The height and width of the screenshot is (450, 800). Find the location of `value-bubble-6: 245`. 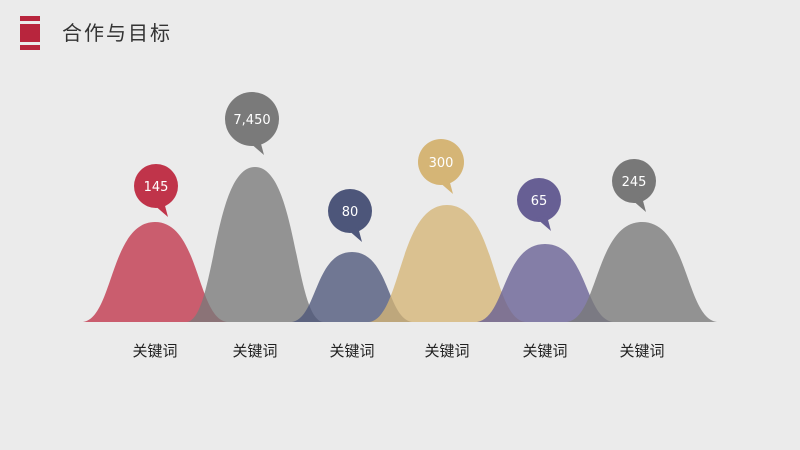

value-bubble-6: 245 is located at coordinates (634, 185).